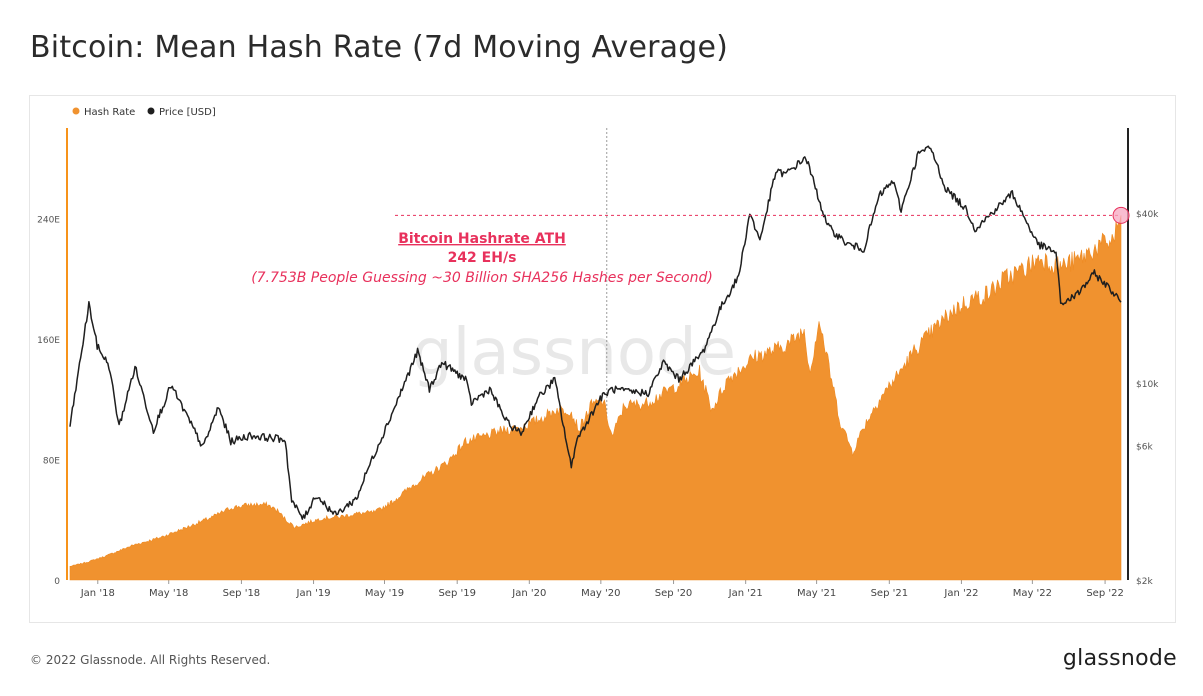 This screenshot has width=1203, height=696. Describe the element at coordinates (313, 593) in the screenshot. I see `x-tick-label: Jan '19` at that location.